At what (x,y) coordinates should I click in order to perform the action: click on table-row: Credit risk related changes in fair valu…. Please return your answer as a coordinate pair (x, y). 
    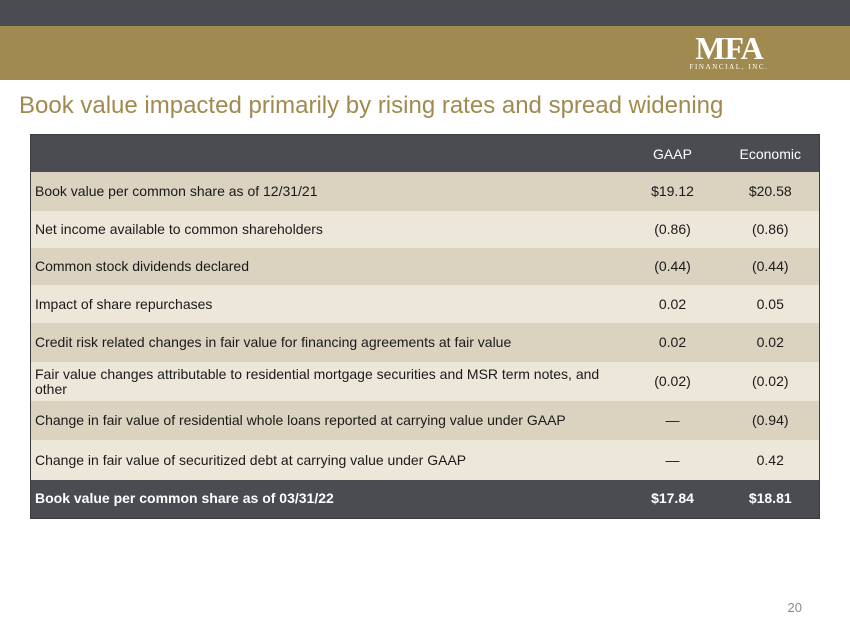
    Looking at the image, I should click on (425, 342).